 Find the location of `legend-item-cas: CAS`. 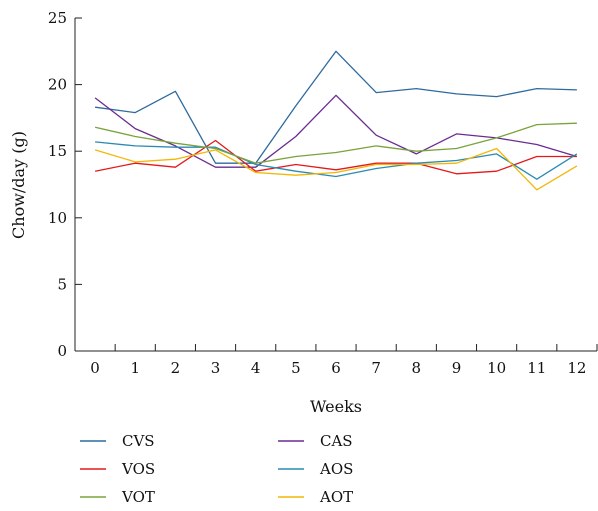

legend-item-cas: CAS is located at coordinates (315, 441).